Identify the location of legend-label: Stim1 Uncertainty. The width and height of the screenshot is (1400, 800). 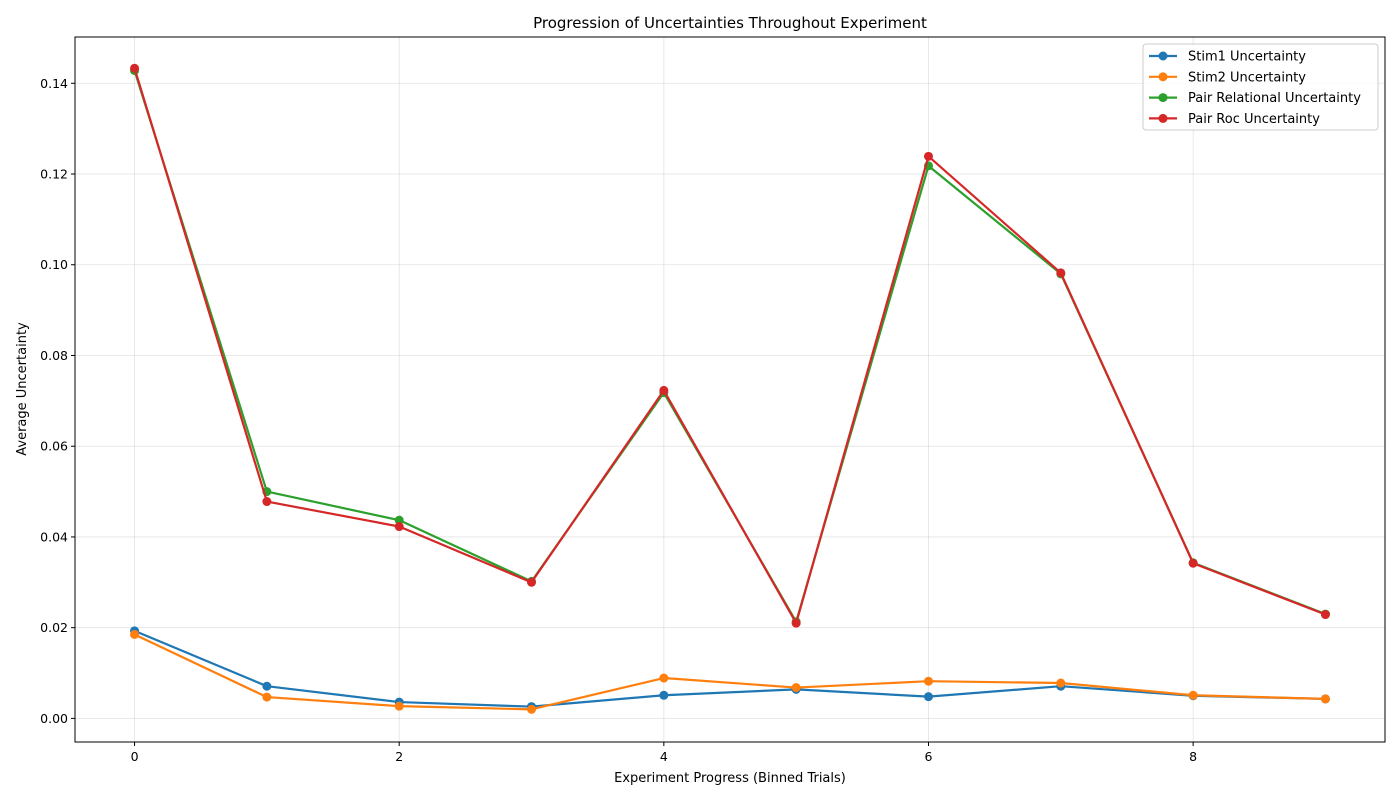
(1247, 57).